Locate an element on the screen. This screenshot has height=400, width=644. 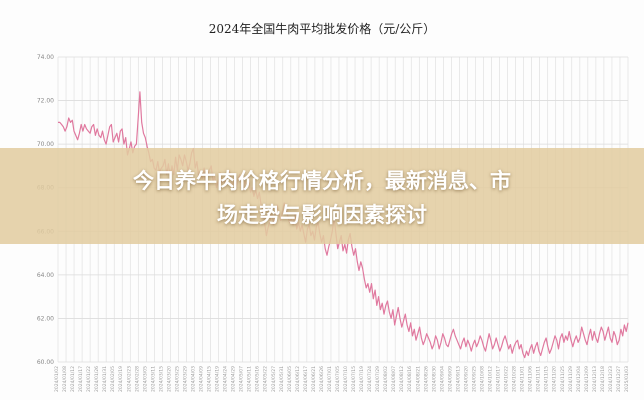
headline-line-2: 场走势与影响因素探讨 is located at coordinates (322, 215).